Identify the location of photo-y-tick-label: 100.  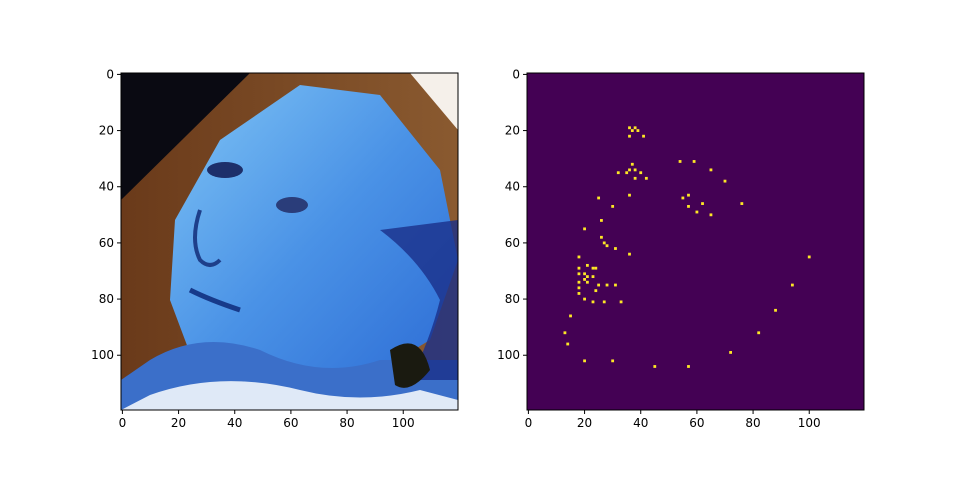
(102, 355).